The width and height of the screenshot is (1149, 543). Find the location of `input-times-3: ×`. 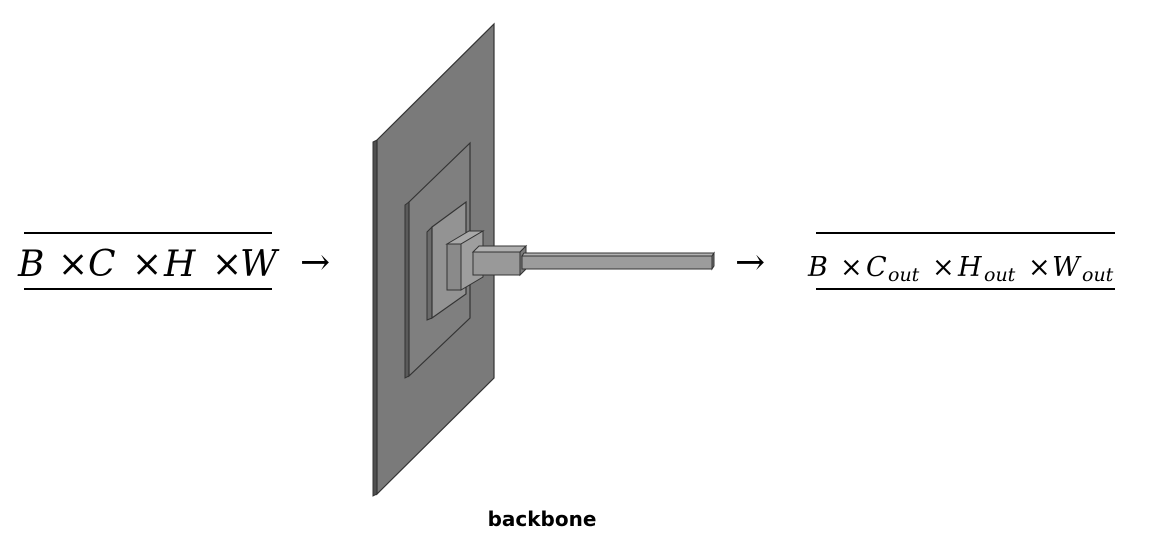

input-times-3: × is located at coordinates (227, 264).